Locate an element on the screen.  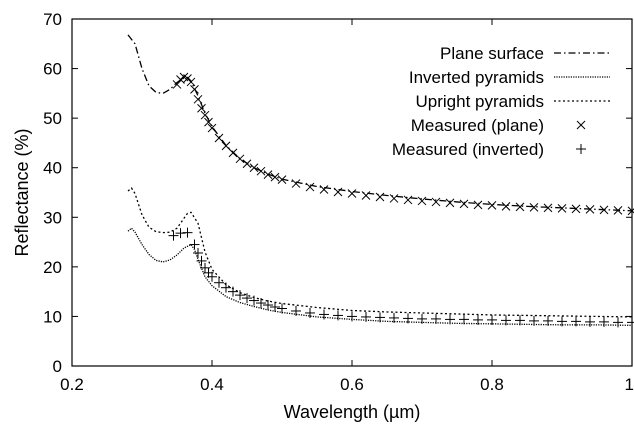
legend-entry-upright-pyramids: Upright pyramids is located at coordinates (513, 101).